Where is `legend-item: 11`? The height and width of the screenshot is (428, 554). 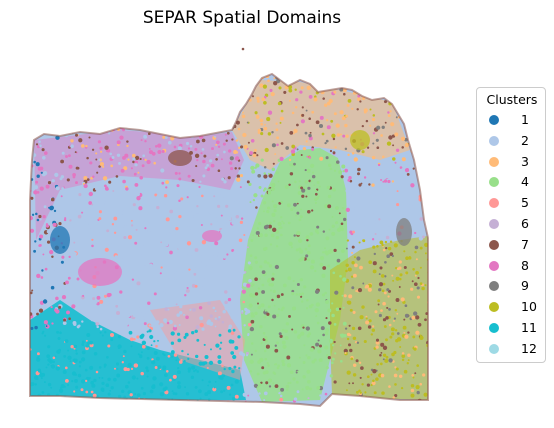 legend-item: 11 is located at coordinates (512, 328).